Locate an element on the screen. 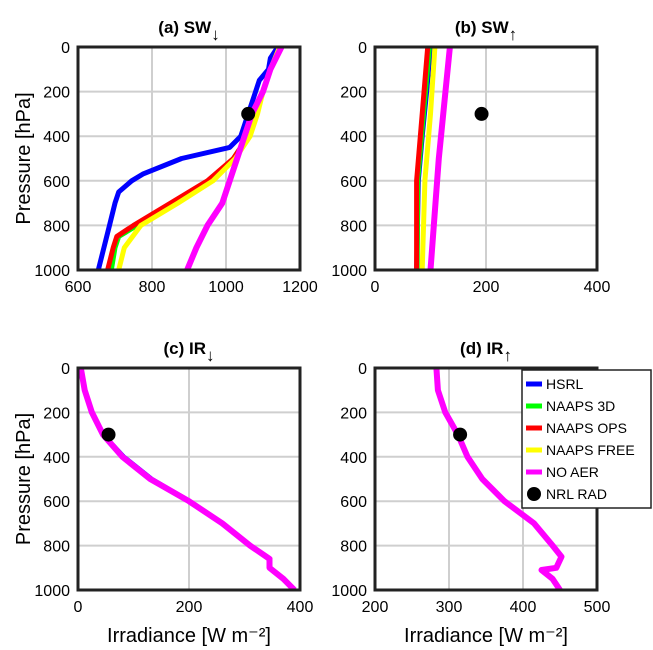  legend-label: NRL RAD is located at coordinates (576, 494).